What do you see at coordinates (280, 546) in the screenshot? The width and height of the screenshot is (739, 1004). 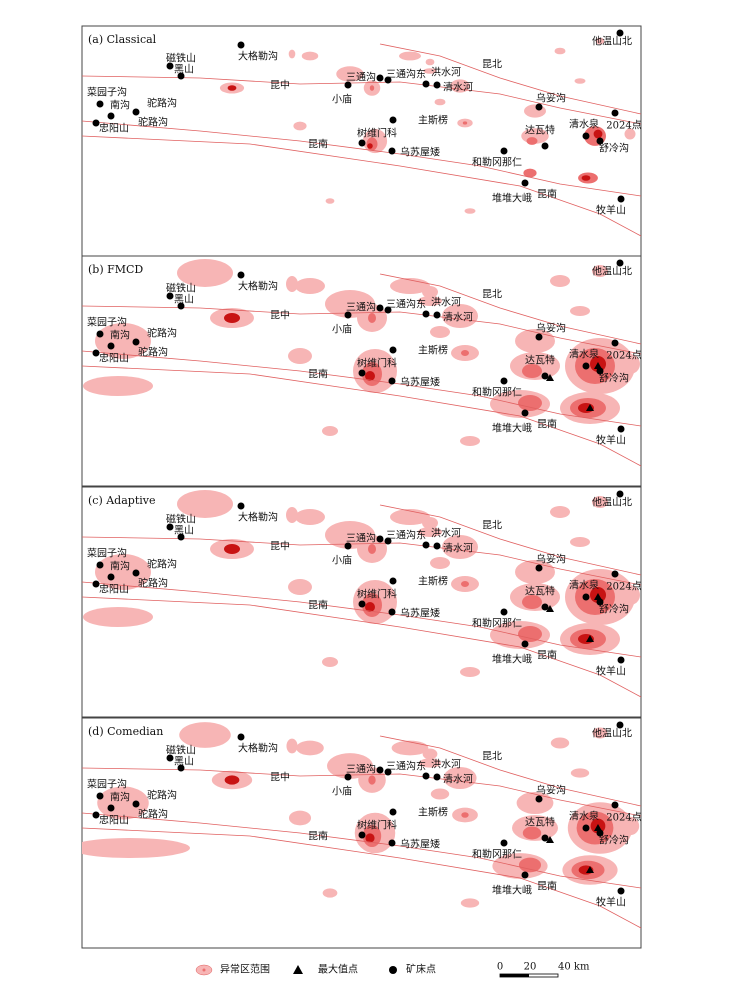 I see `place-label: 昆中` at bounding box center [280, 546].